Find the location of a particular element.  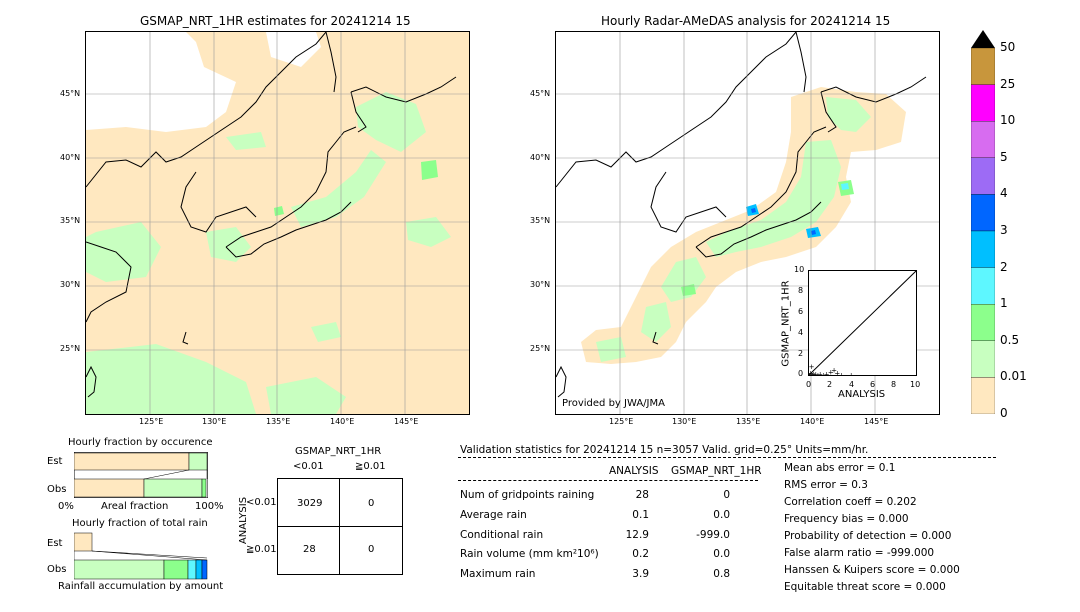

scatter-xtick-4: 4 is located at coordinates (852, 384).